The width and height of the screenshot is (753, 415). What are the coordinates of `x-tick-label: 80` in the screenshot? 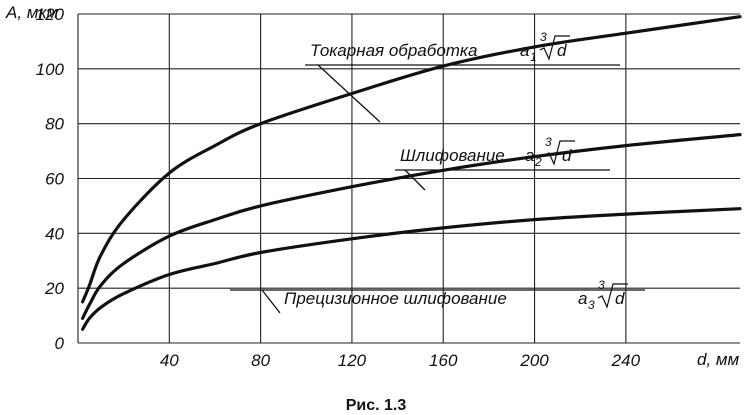 It's located at (260, 360).